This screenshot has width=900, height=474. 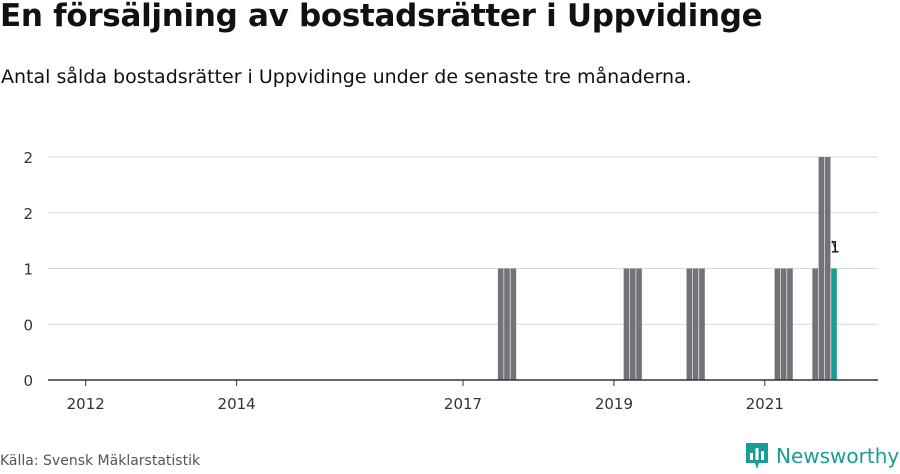 What do you see at coordinates (765, 404) in the screenshot?
I see `x-tick-label: 2021` at bounding box center [765, 404].